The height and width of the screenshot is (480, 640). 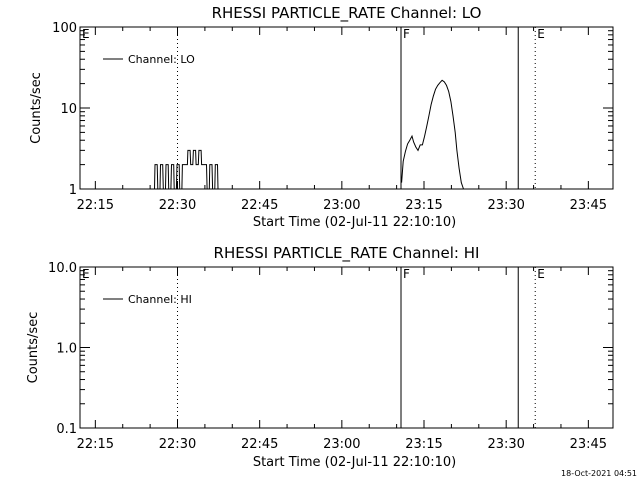 What do you see at coordinates (599, 473) in the screenshot?
I see `footer-timestamp: 18-Oct-2021 04:51` at bounding box center [599, 473].